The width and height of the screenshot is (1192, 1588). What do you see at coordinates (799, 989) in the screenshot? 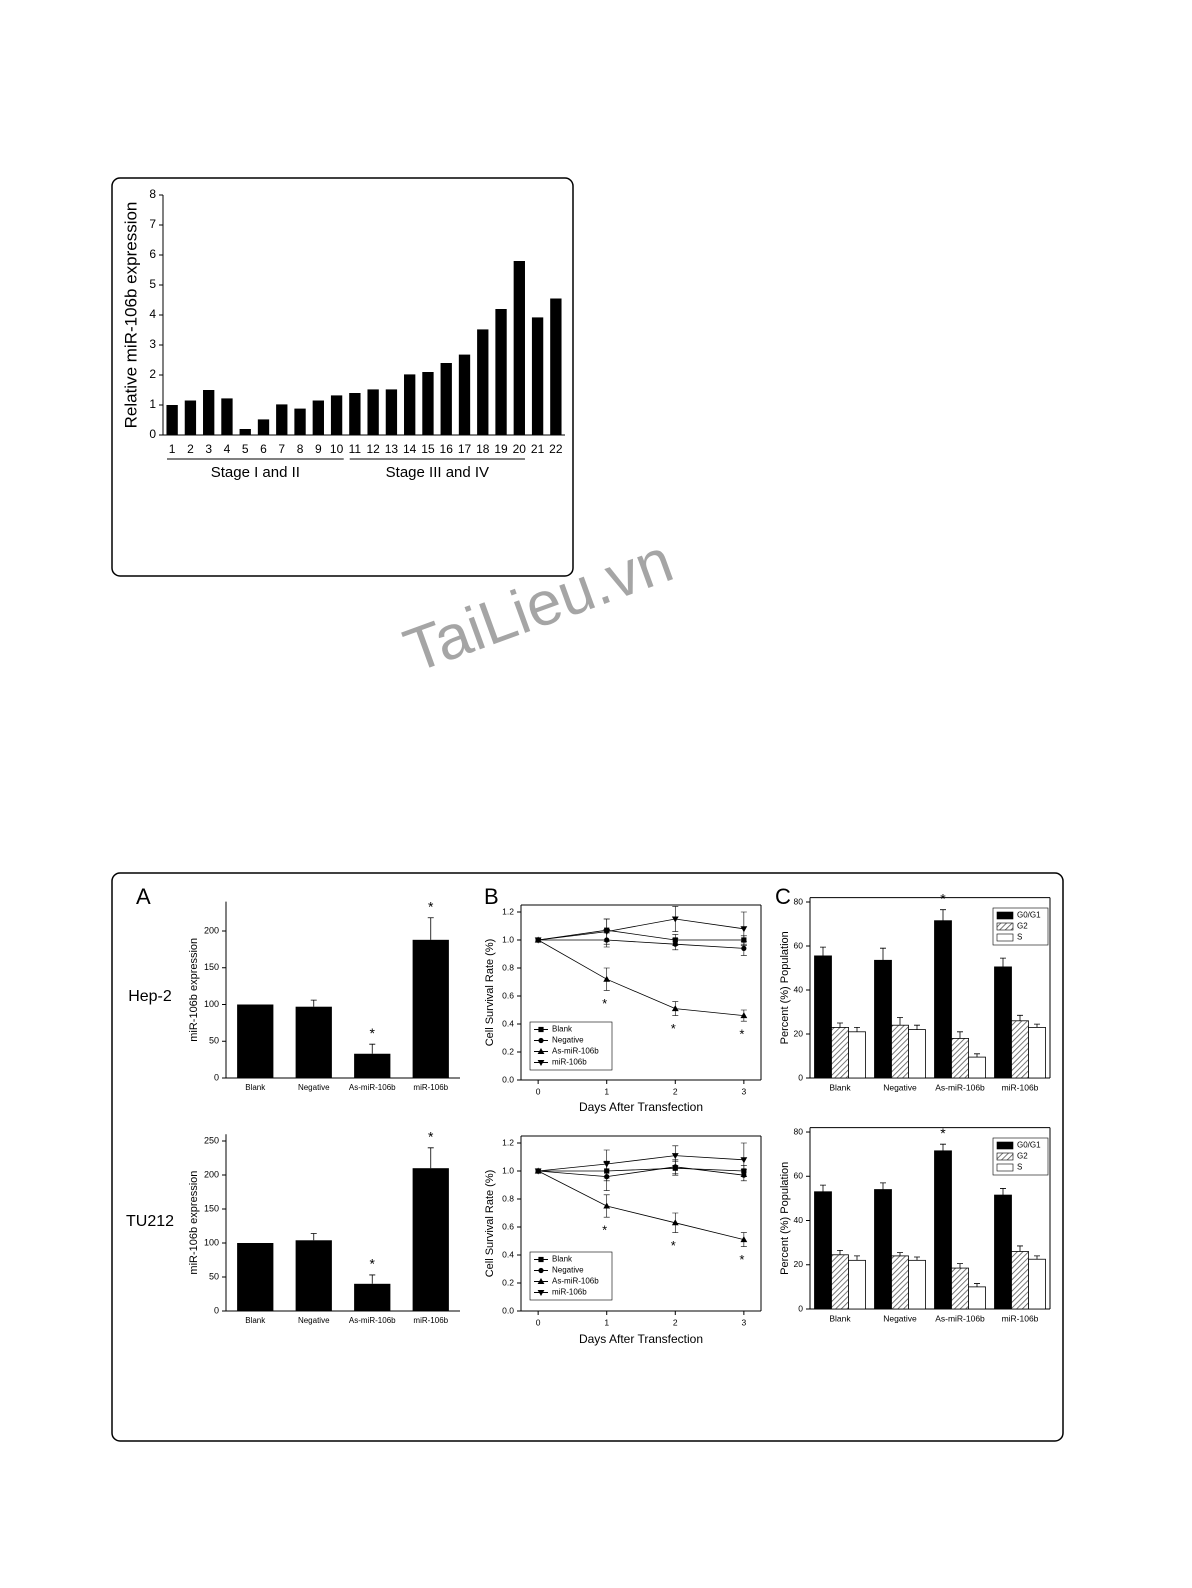
I see `y-tick-label: 40` at bounding box center [799, 989].